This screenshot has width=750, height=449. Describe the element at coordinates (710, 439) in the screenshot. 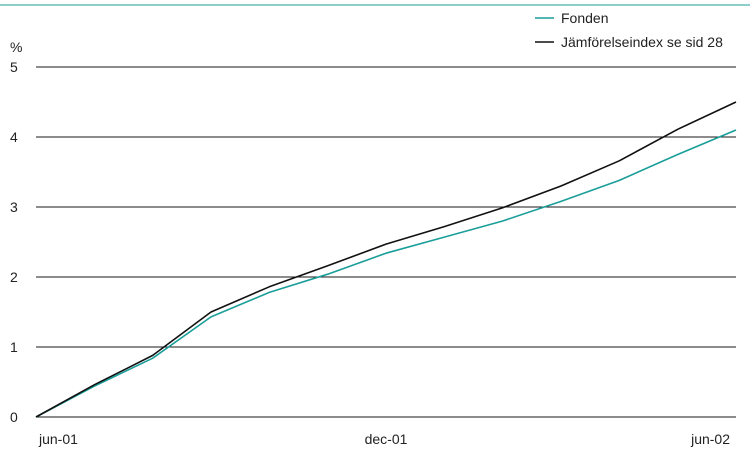

I see `x-tick-label-jun-02: jun-02` at that location.